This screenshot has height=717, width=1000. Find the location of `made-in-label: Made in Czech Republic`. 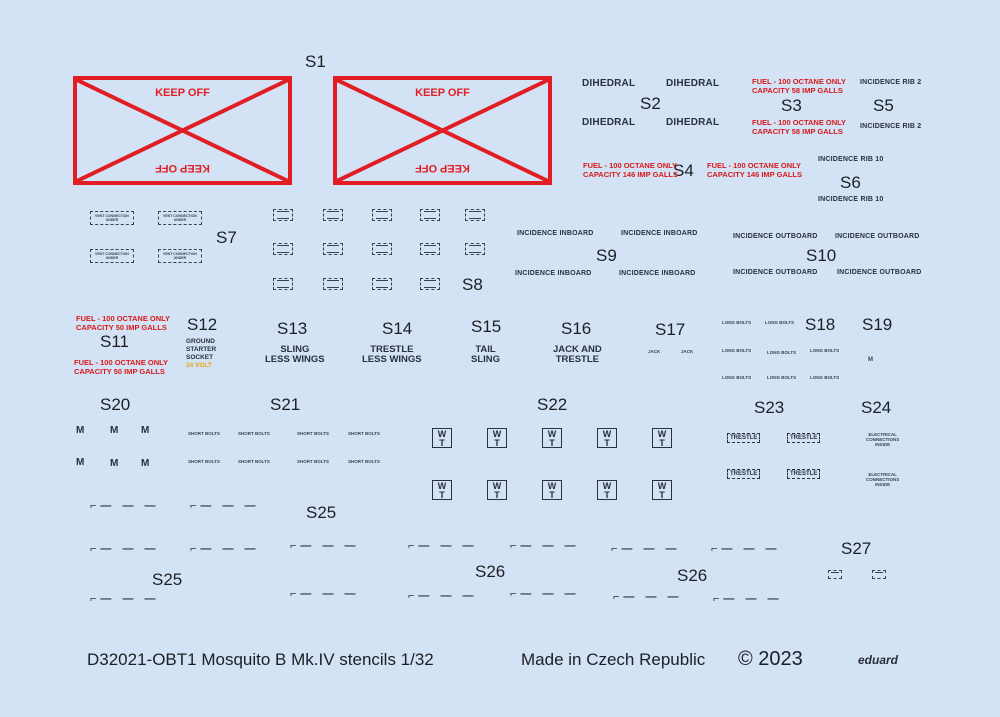

made-in-label: Made in Czech Republic is located at coordinates (613, 659).